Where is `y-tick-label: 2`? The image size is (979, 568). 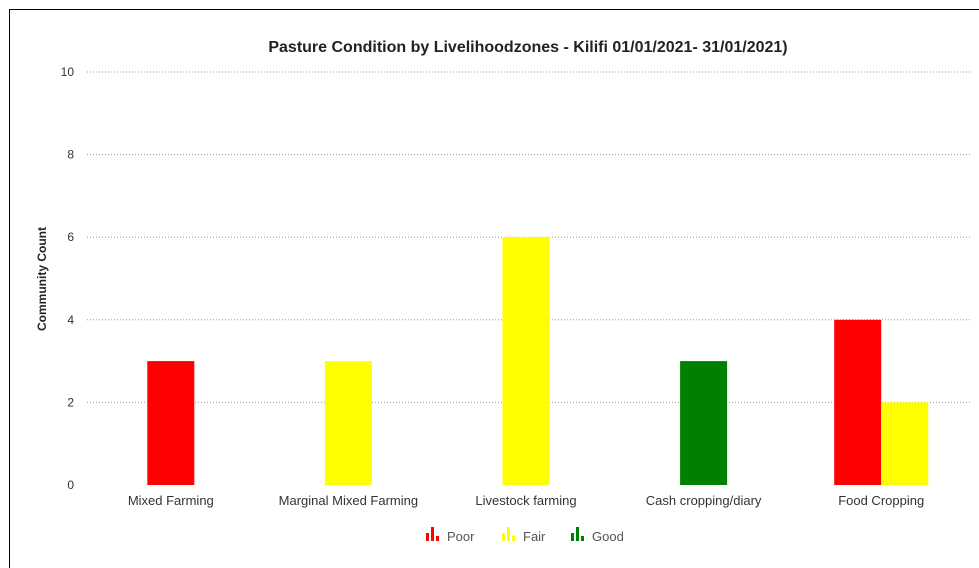 y-tick-label: 2 is located at coordinates (70, 402).